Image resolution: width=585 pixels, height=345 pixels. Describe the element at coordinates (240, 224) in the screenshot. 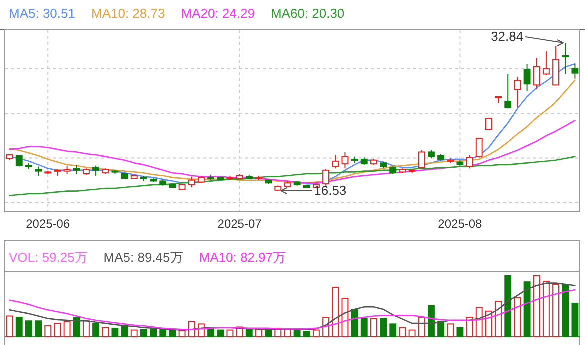

I see `x-tick-label: 2025-07` at that location.